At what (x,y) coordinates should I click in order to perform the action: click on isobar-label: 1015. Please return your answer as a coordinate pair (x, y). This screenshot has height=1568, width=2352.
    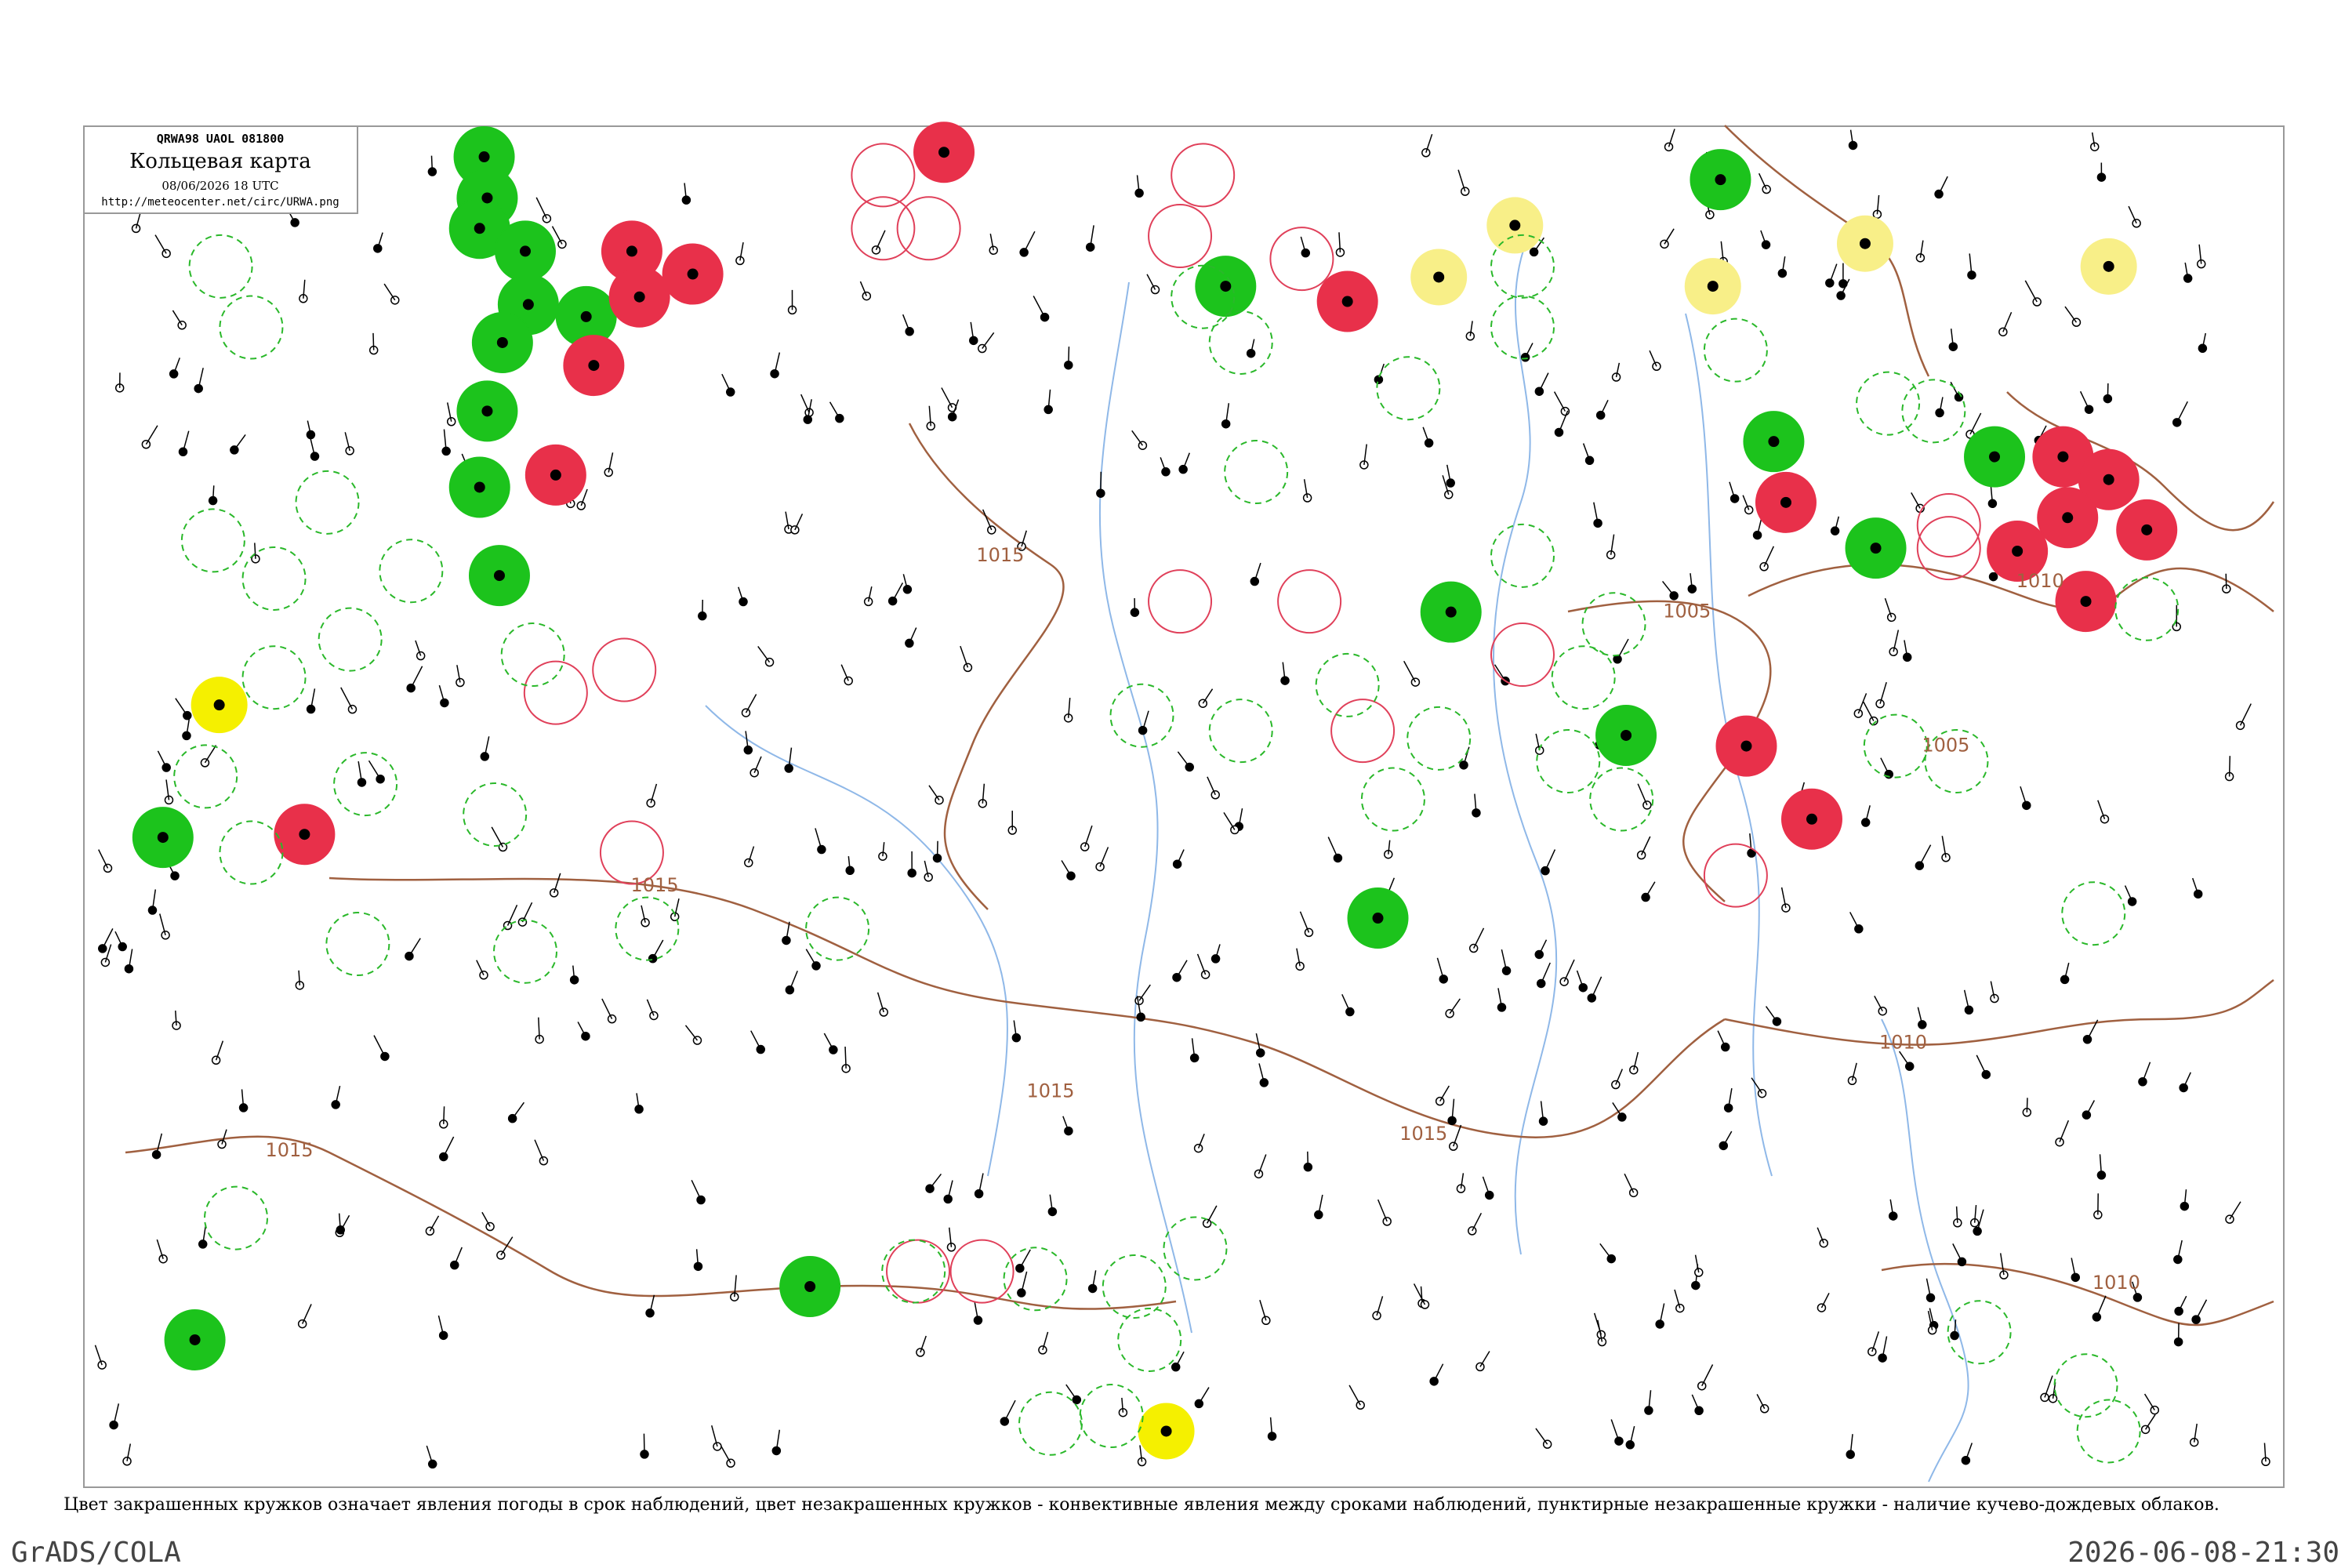
    Looking at the image, I should click on (1050, 1091).